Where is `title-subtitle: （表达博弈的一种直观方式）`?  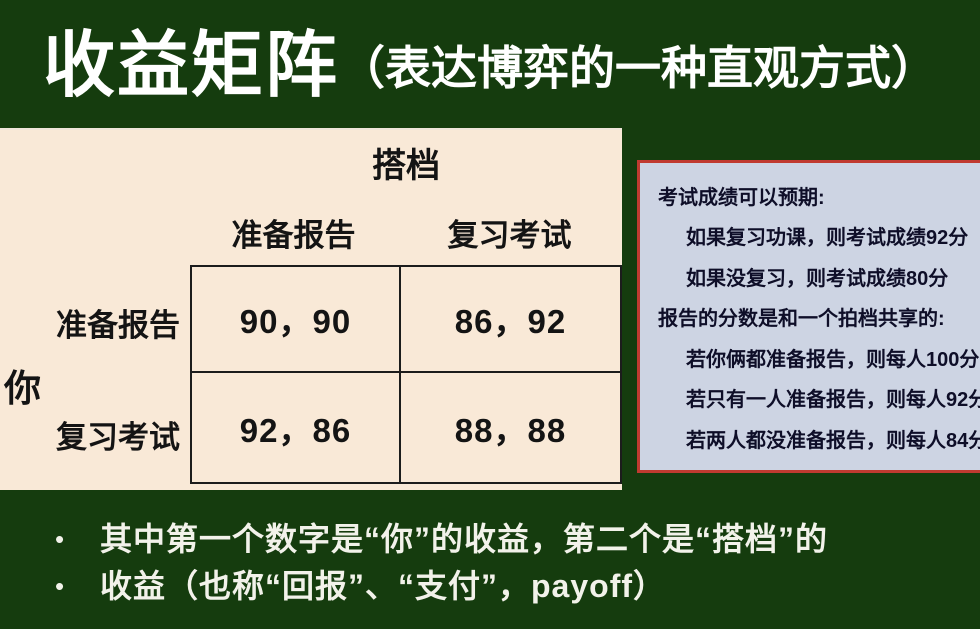 title-subtitle: （表达博弈的一种直观方式） is located at coordinates (638, 67).